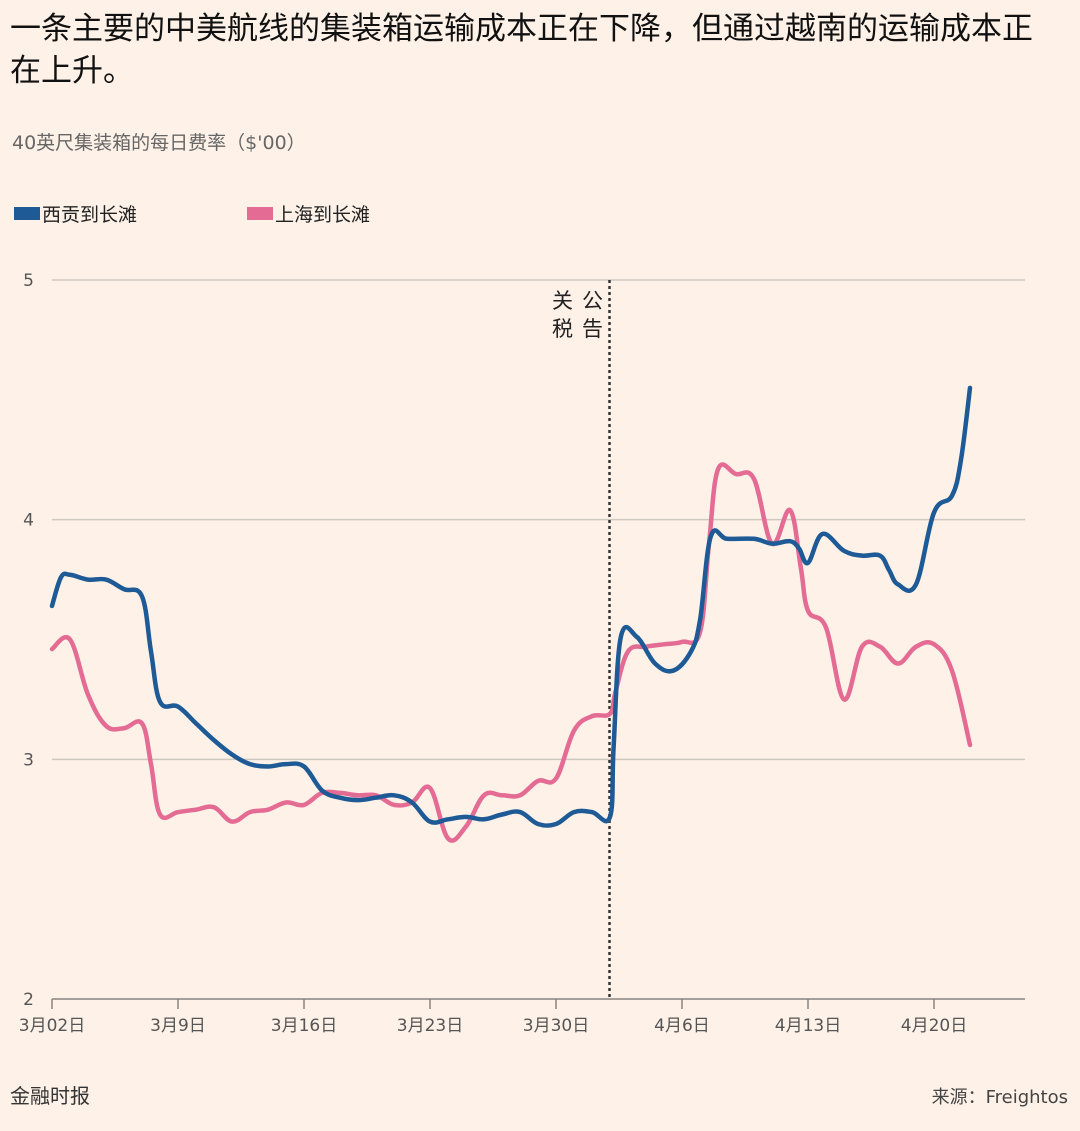  Describe the element at coordinates (28, 760) in the screenshot. I see `y-tick-label: 3` at that location.